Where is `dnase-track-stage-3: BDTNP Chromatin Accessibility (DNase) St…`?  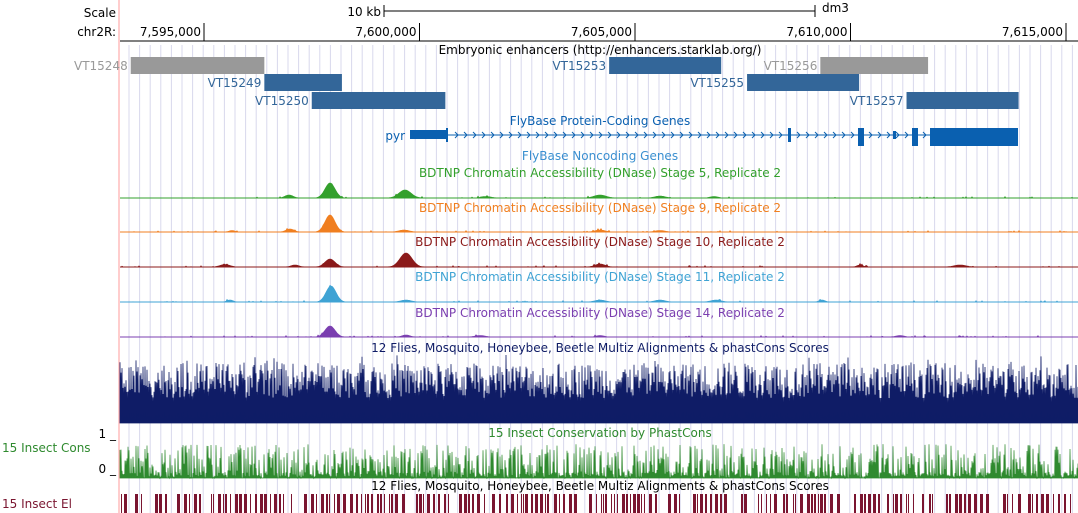
dnase-track-stage-3: BDTNP Chromatin Accessibility (DNase) St… is located at coordinates (599, 251).